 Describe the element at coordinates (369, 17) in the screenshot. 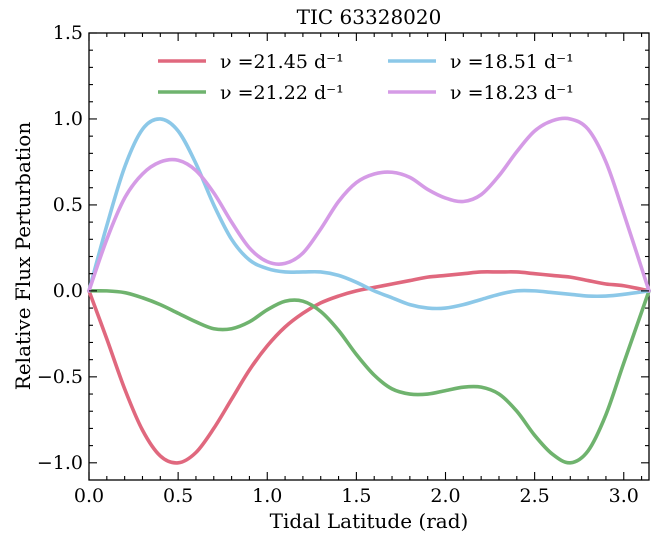

I see `chart-title: TIC 63328020` at that location.